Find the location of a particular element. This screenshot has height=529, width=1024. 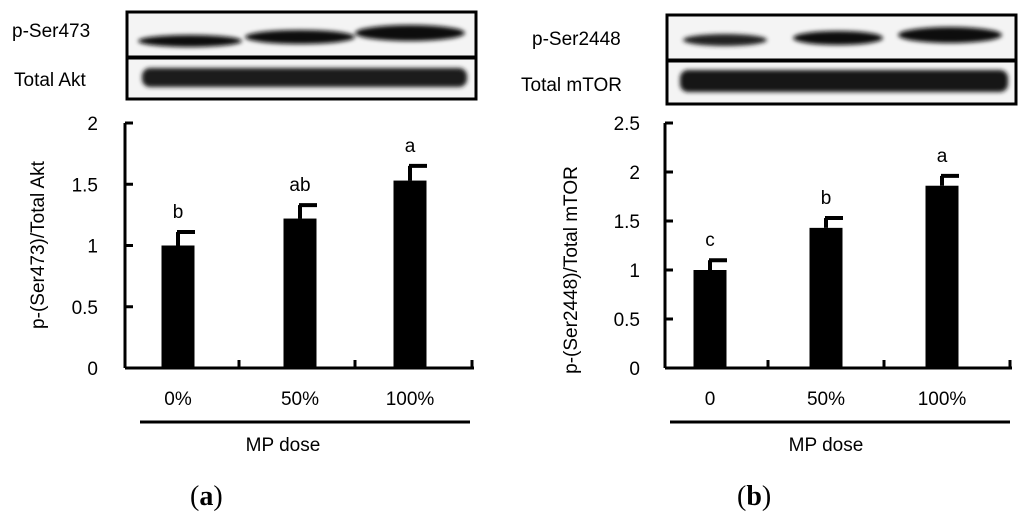

caption-a-letter: a is located at coordinates (206, 496).